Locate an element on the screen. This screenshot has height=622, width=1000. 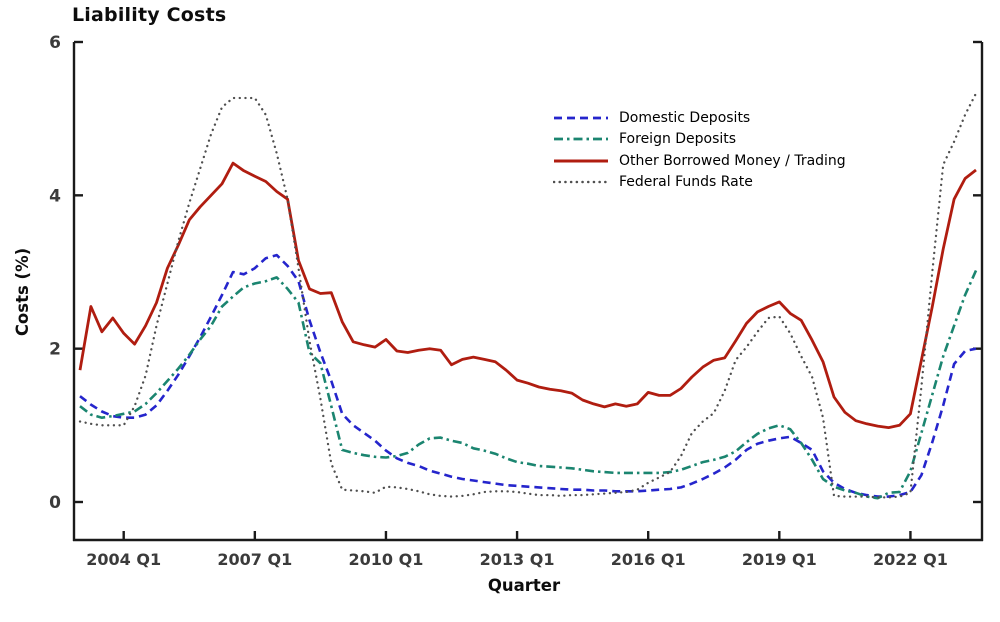
legend-label: Foreign Deposits is located at coordinates (678, 139).